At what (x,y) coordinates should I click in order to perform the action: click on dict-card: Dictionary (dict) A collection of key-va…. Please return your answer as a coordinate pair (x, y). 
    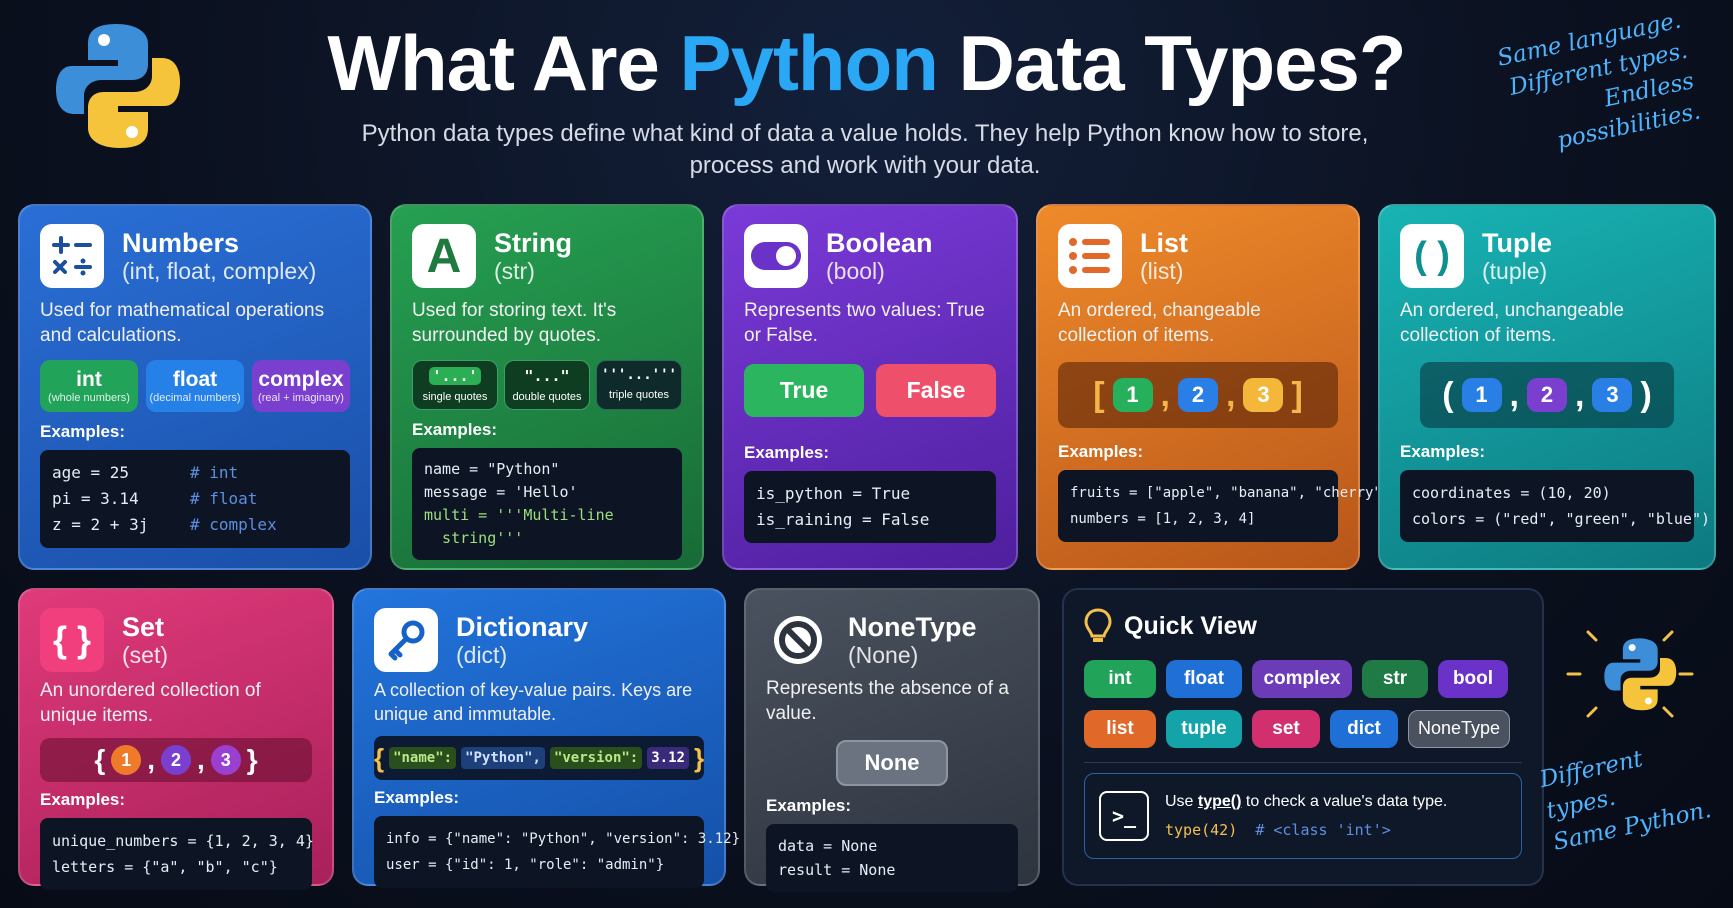
    Looking at the image, I should click on (546, 738).